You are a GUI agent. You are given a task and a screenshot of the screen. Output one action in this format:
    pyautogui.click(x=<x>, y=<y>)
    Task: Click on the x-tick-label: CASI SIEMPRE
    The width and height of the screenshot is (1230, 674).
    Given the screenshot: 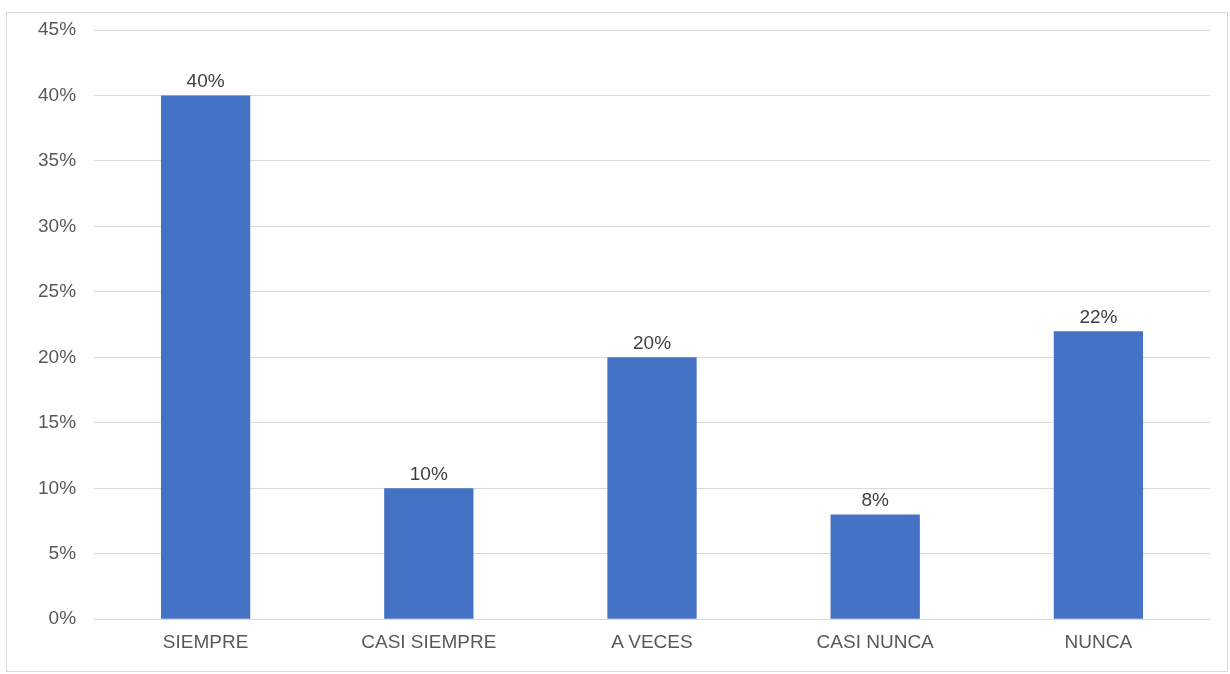 What is the action you would take?
    pyautogui.click(x=429, y=641)
    